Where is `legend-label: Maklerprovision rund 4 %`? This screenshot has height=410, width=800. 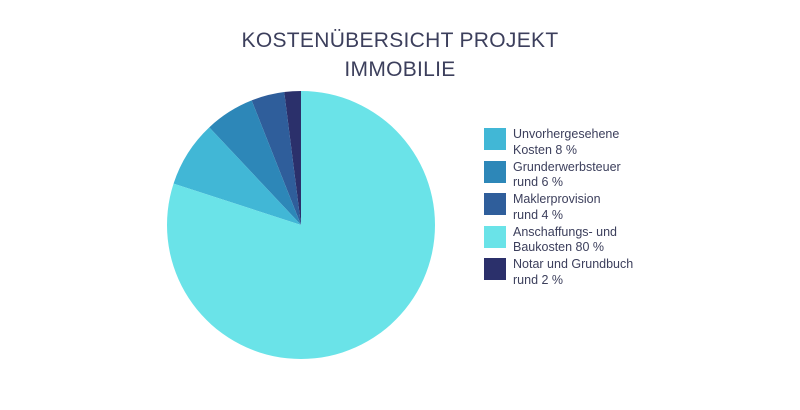
legend-label: Maklerprovision rund 4 % is located at coordinates (557, 207).